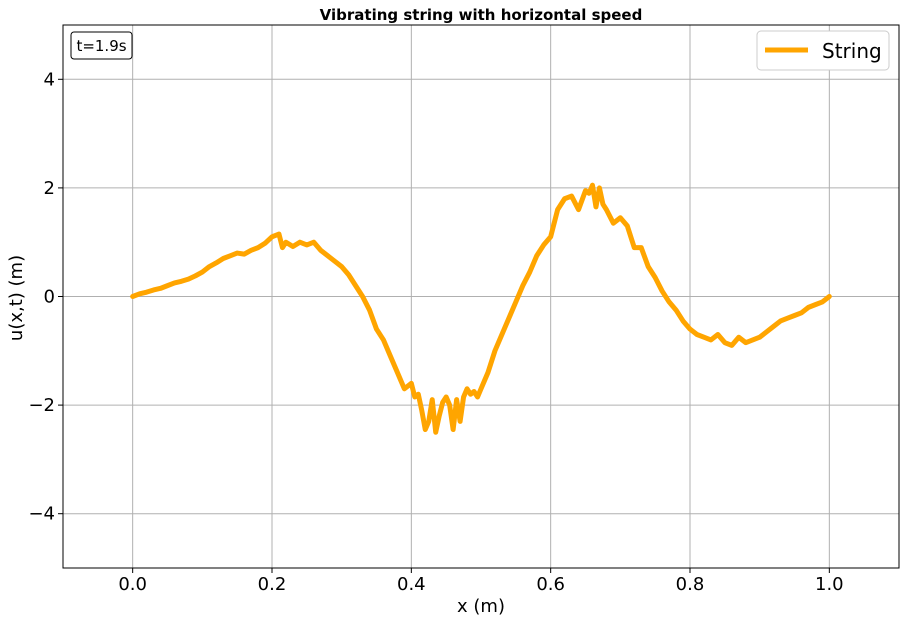  What do you see at coordinates (411, 584) in the screenshot?
I see `x-tick-label: 0.4` at bounding box center [411, 584].